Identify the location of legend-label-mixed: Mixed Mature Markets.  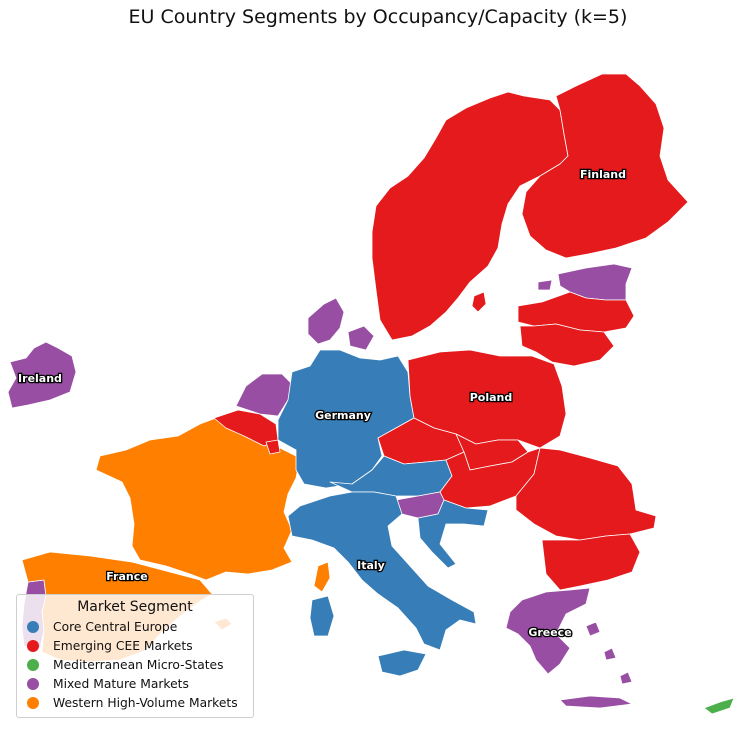
(121, 684).